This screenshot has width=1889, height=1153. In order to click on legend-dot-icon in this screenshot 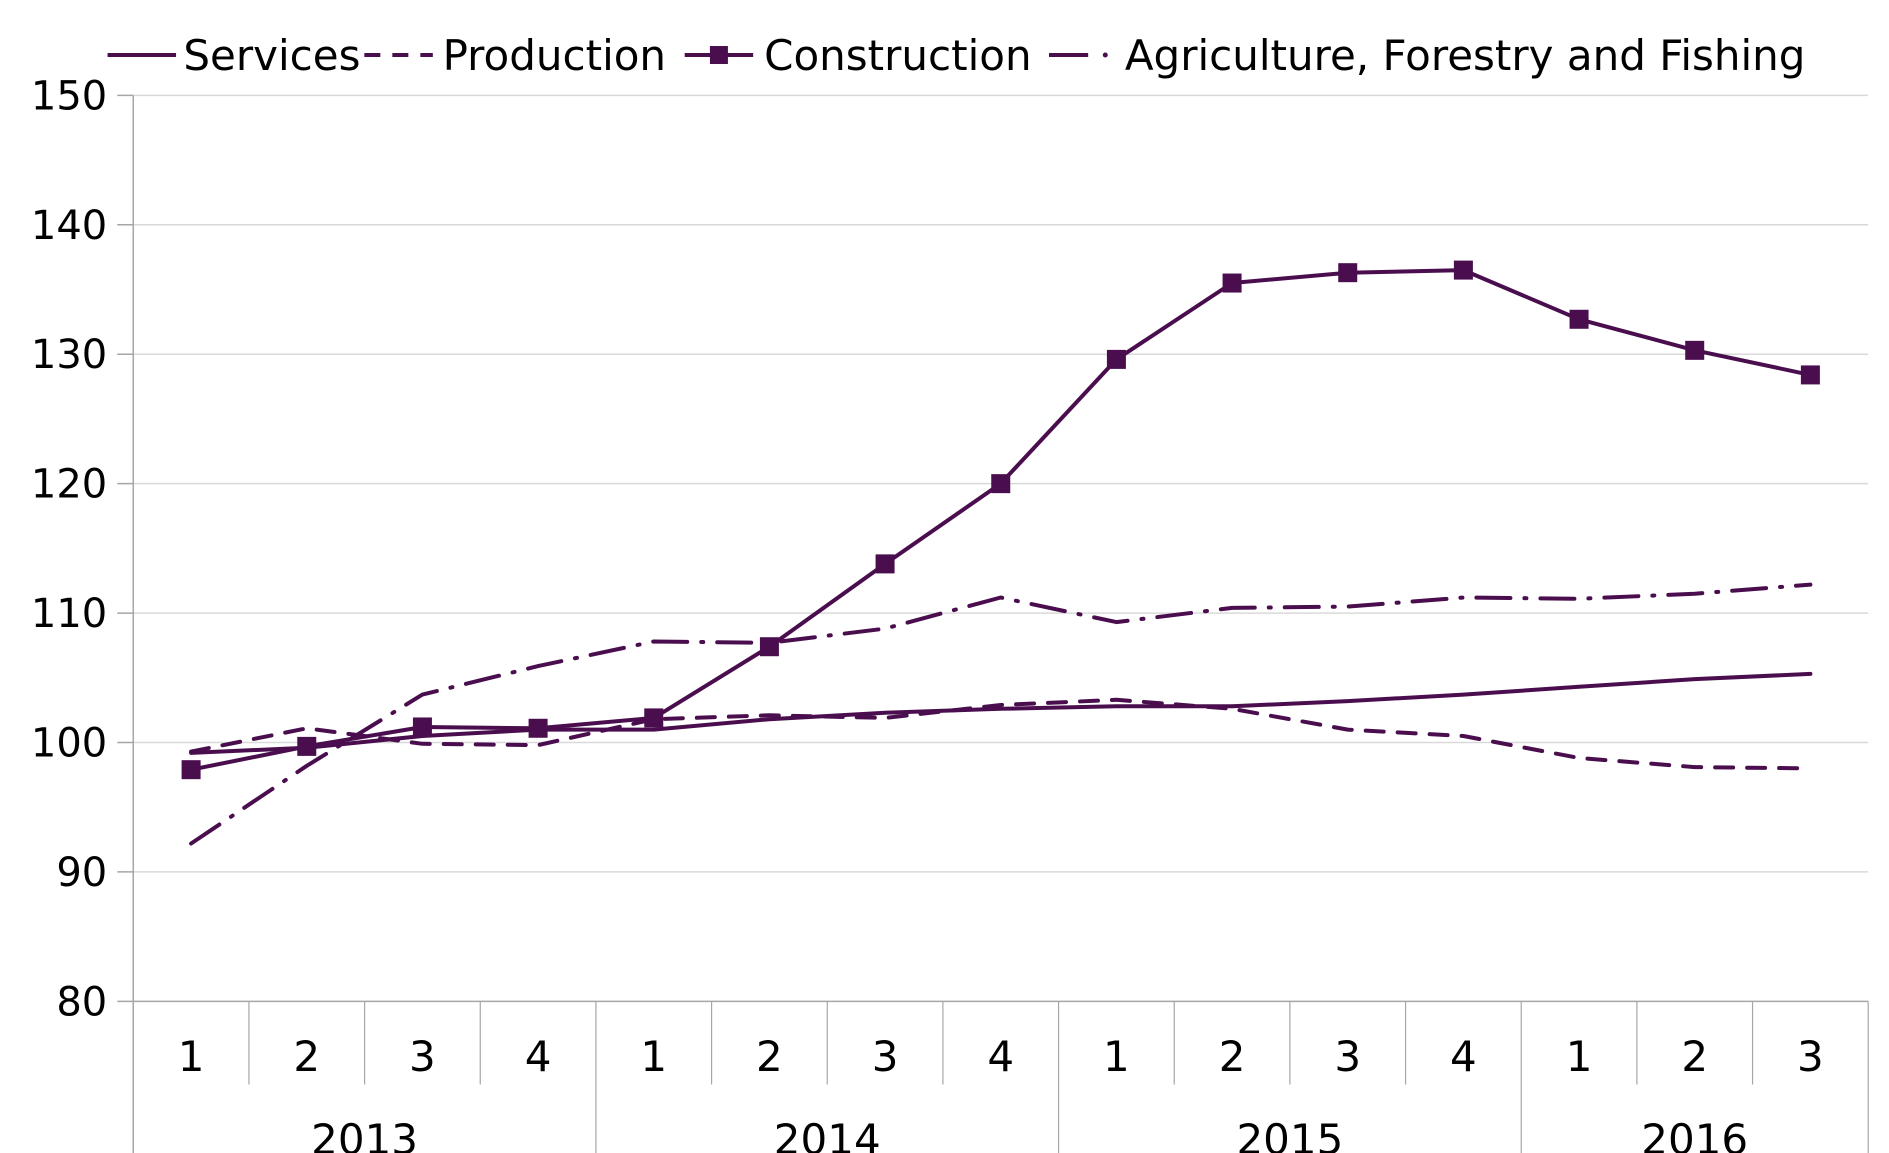, I will do `click(1105, 55)`.